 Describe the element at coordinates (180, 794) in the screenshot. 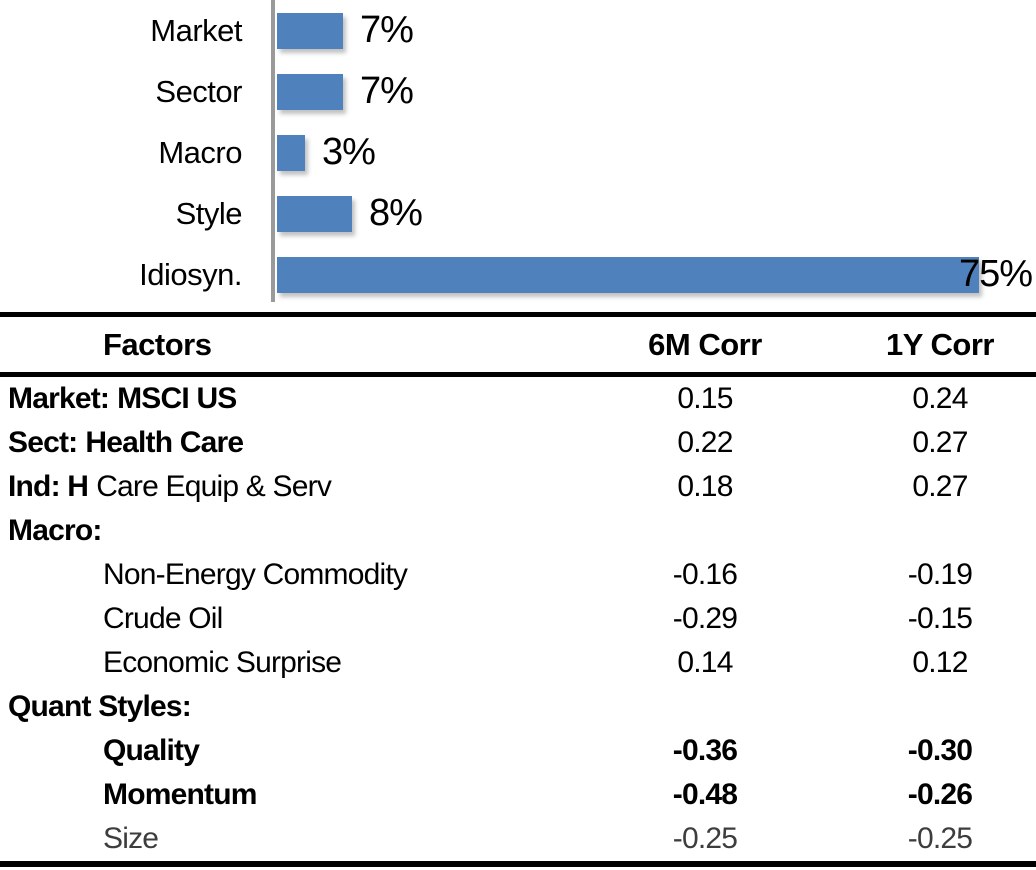

I see `factor-label: Momentum` at that location.